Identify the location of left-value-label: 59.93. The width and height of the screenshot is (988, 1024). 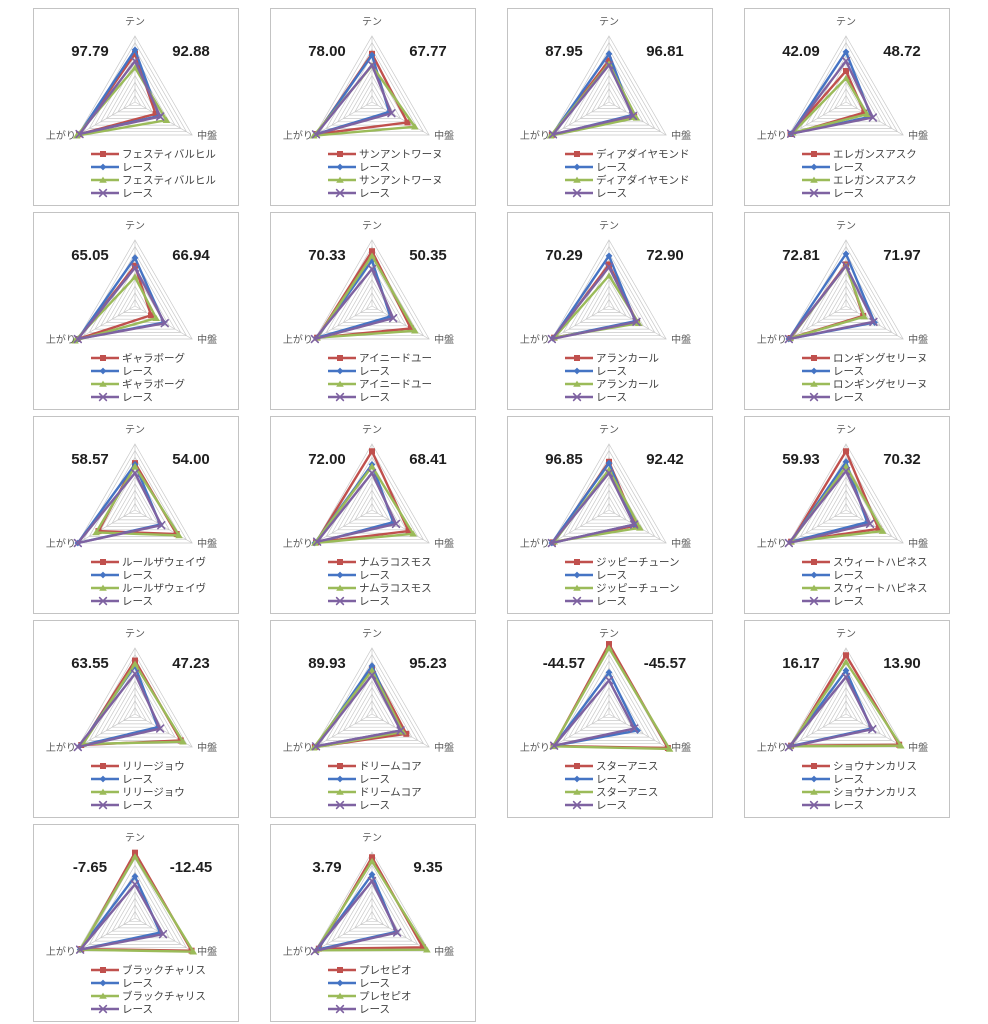
(801, 459).